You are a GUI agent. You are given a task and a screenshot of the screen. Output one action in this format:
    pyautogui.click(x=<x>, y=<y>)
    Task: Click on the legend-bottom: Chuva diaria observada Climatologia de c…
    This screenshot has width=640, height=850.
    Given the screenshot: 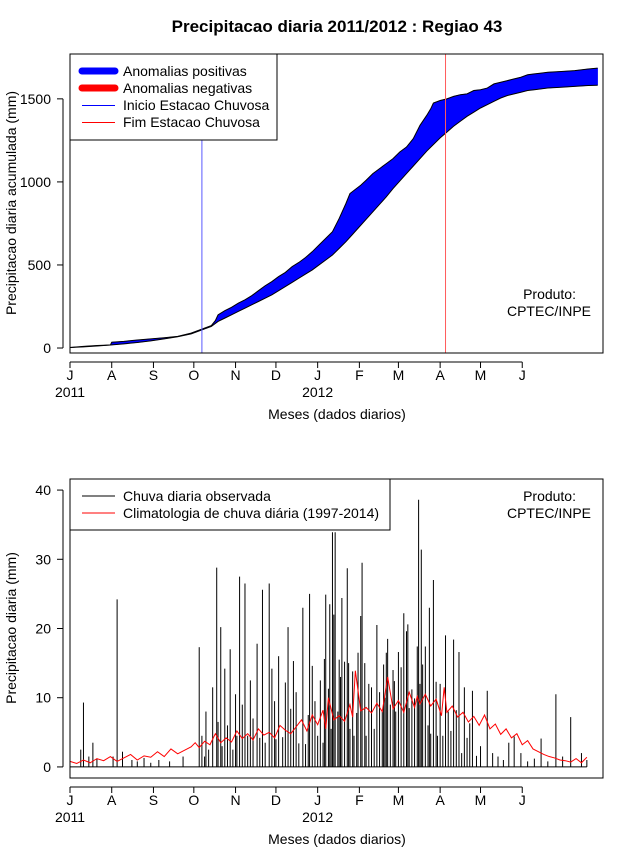 What is the action you would take?
    pyautogui.click(x=230, y=504)
    